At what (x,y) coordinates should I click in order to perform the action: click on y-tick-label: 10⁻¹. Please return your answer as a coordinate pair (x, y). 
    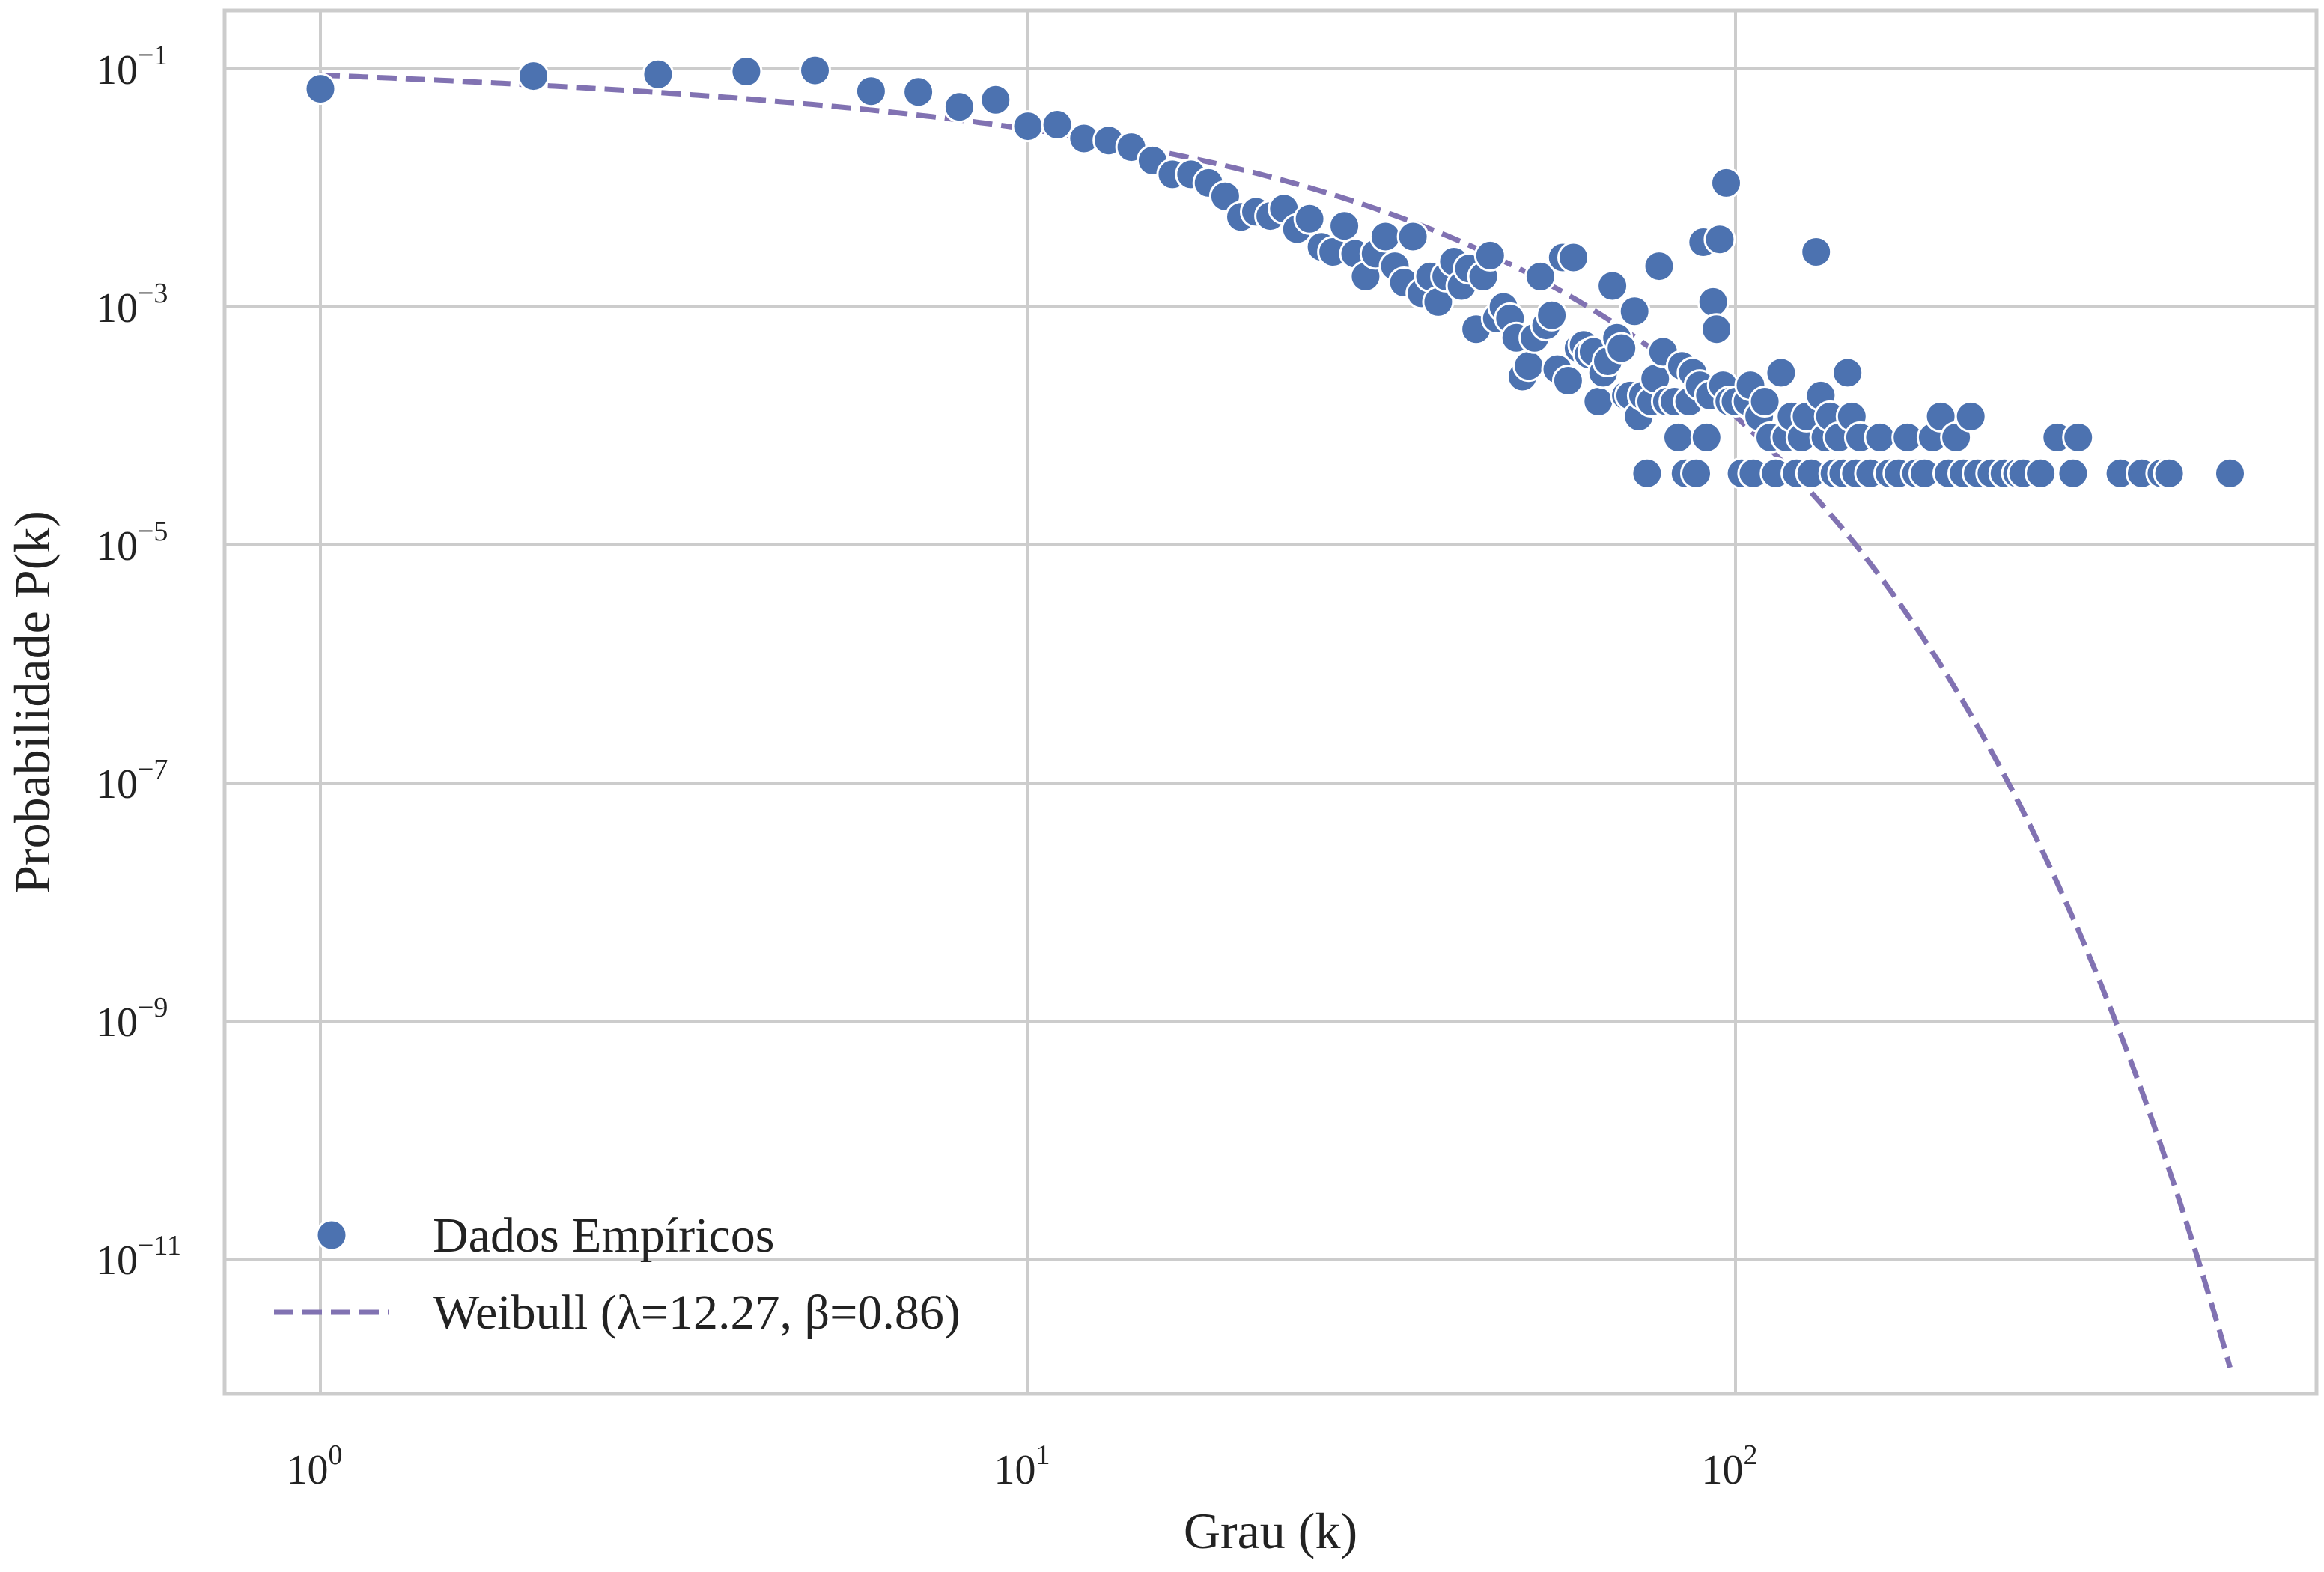
    Looking at the image, I should click on (132, 67).